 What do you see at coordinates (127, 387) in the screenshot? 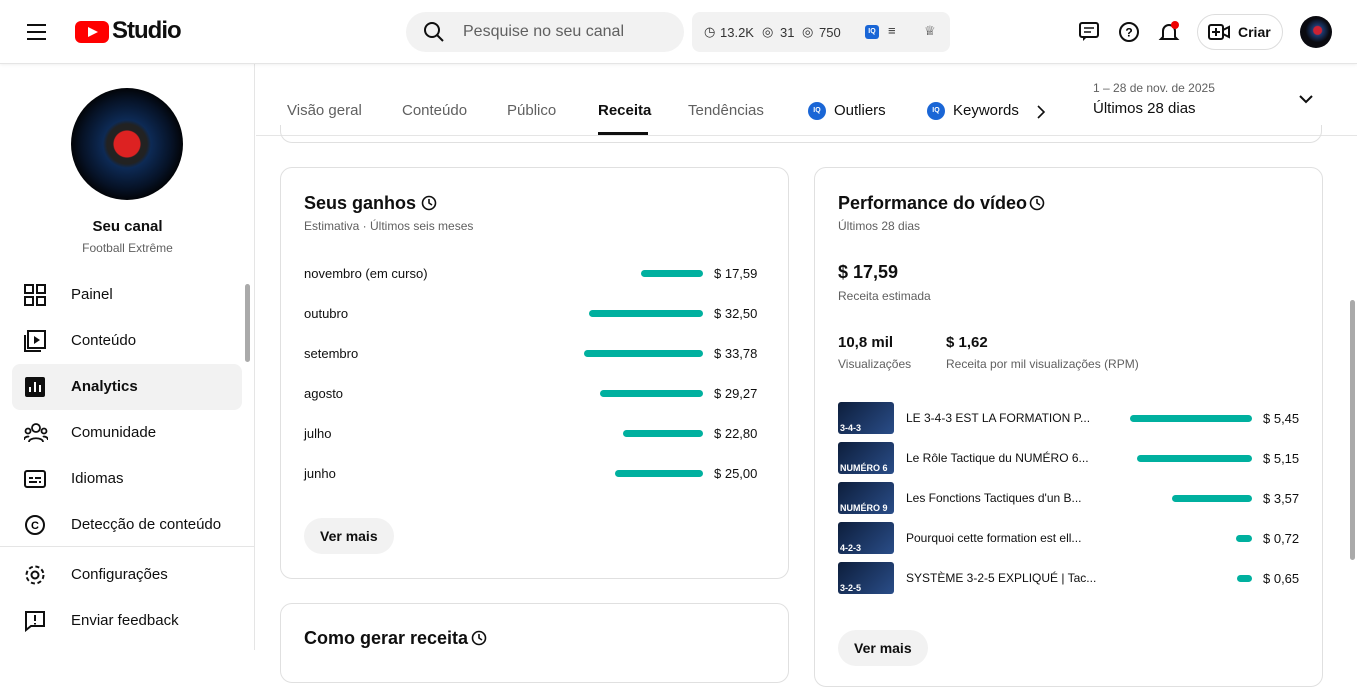
I see `sidebar-item-analytics: Analytics` at bounding box center [127, 387].